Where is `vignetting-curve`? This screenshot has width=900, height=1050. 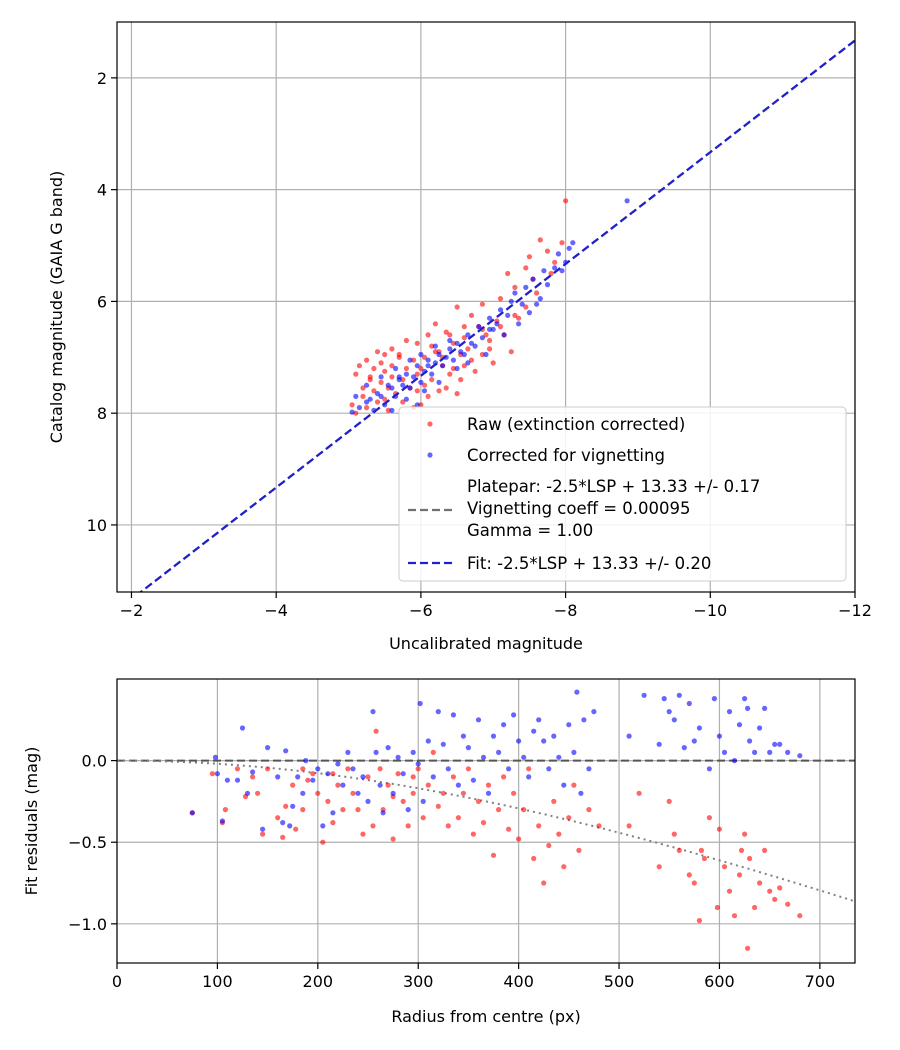 vignetting-curve is located at coordinates (486, 831).